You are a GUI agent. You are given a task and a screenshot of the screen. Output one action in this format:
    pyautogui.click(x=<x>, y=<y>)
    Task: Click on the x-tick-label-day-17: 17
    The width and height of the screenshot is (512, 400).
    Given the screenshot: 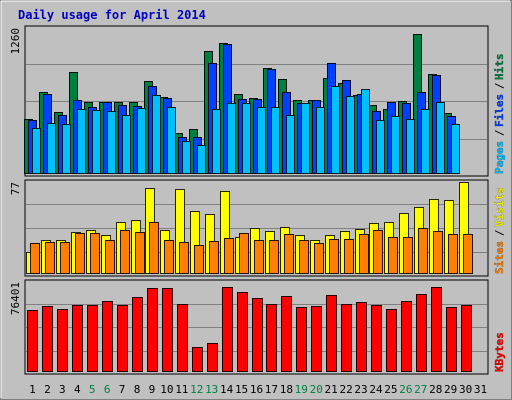 What is the action you would take?
    pyautogui.click(x=271, y=389)
    